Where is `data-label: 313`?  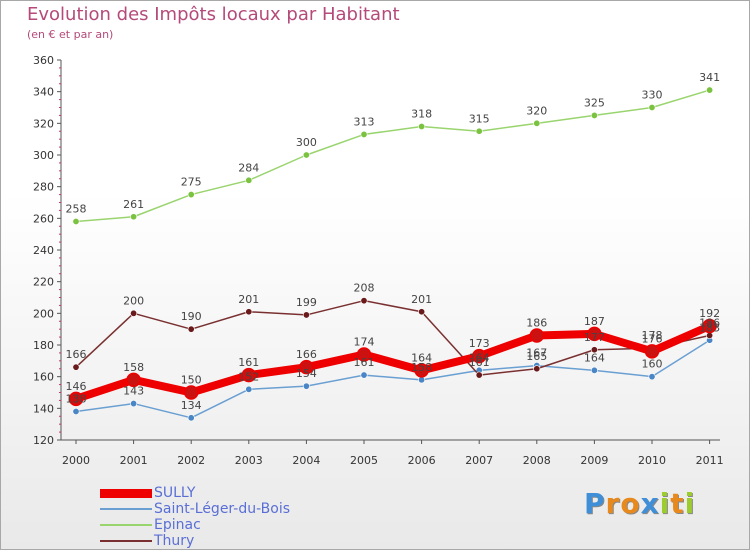 data-label: 313 is located at coordinates (364, 121).